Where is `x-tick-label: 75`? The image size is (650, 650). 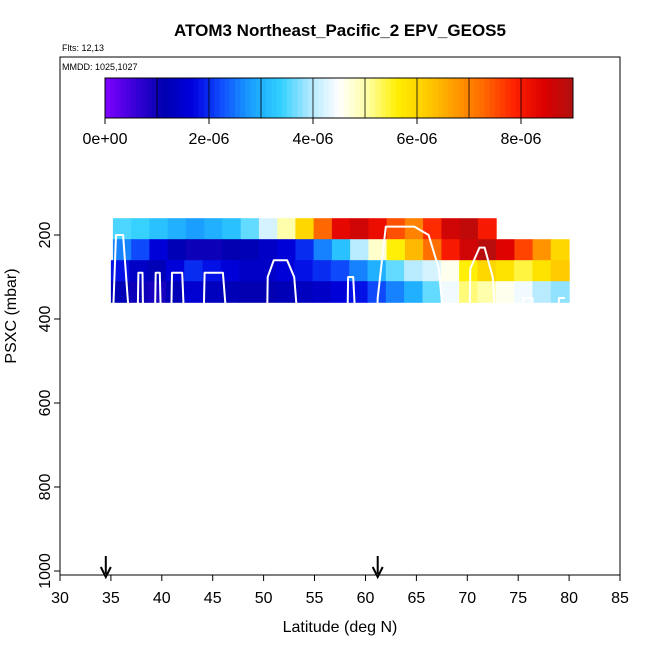 x-tick-label: 75 is located at coordinates (518, 598).